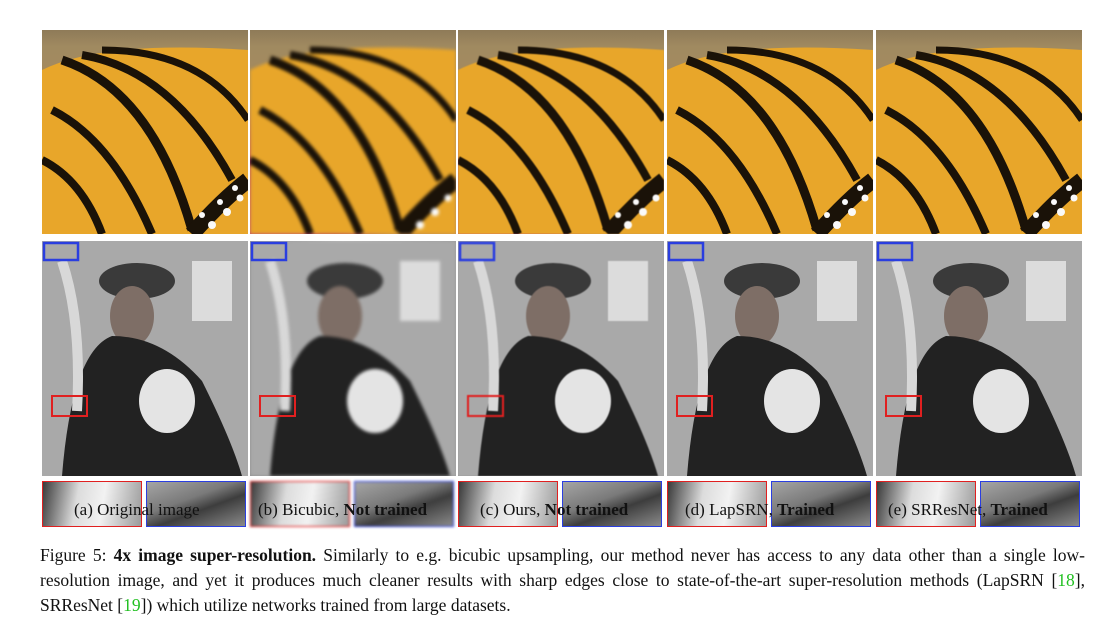 The height and width of the screenshot is (631, 1112). What do you see at coordinates (939, 509) in the screenshot?
I see `caption-prefix: (e) SRResNet,` at bounding box center [939, 509].